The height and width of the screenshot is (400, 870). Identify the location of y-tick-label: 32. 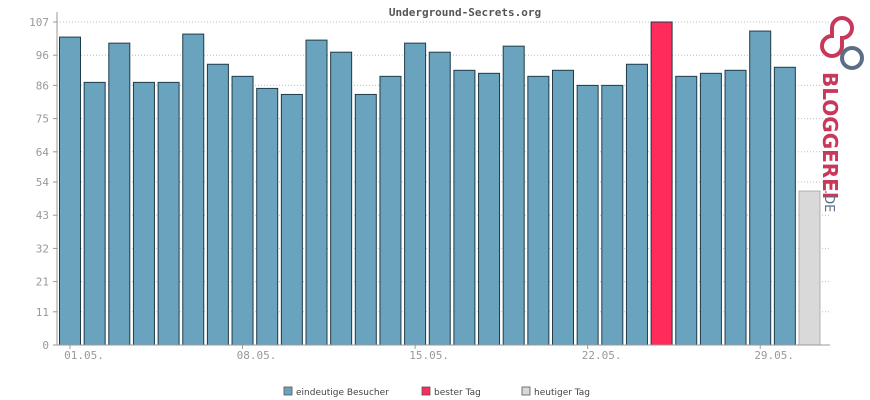
(42, 248).